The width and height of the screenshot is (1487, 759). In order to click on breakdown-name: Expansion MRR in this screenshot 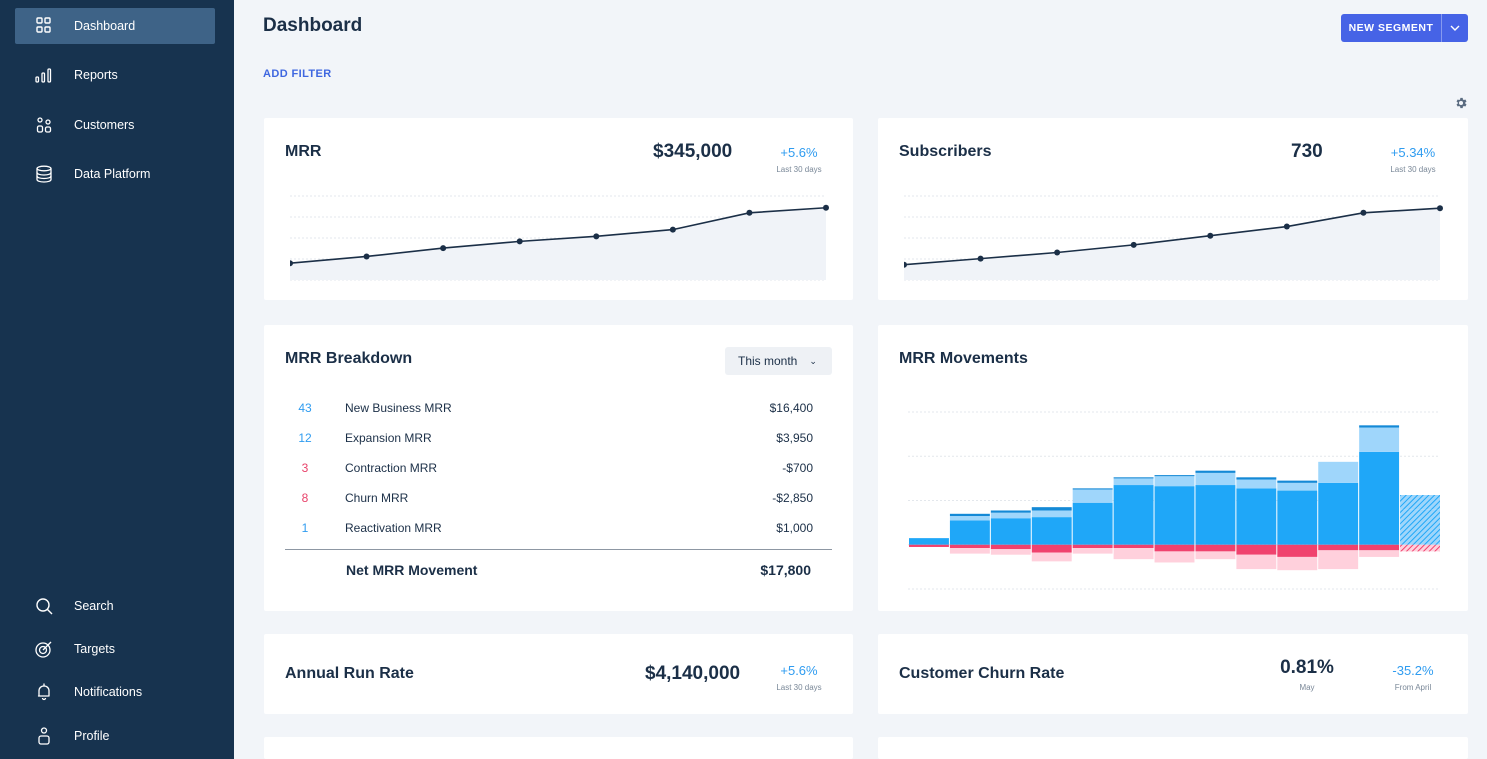, I will do `click(388, 438)`.